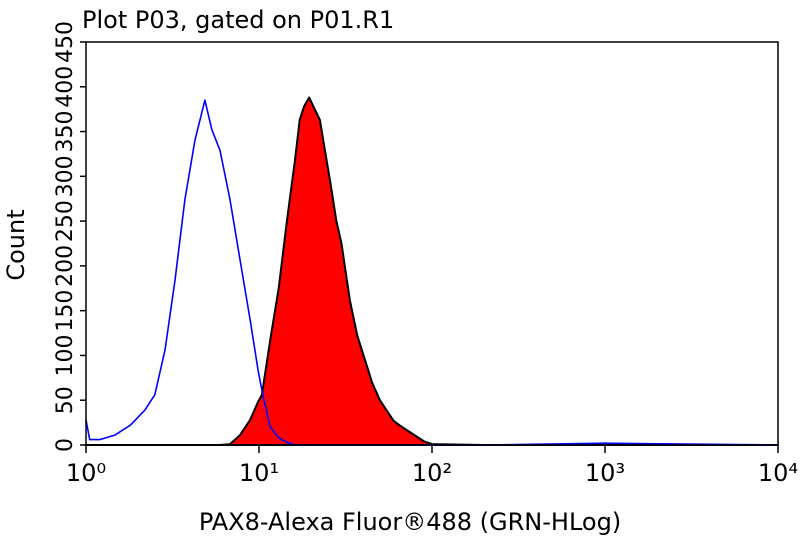 Image resolution: width=800 pixels, height=538 pixels. What do you see at coordinates (259, 473) in the screenshot?
I see `x-tick-label: 10¹` at bounding box center [259, 473].